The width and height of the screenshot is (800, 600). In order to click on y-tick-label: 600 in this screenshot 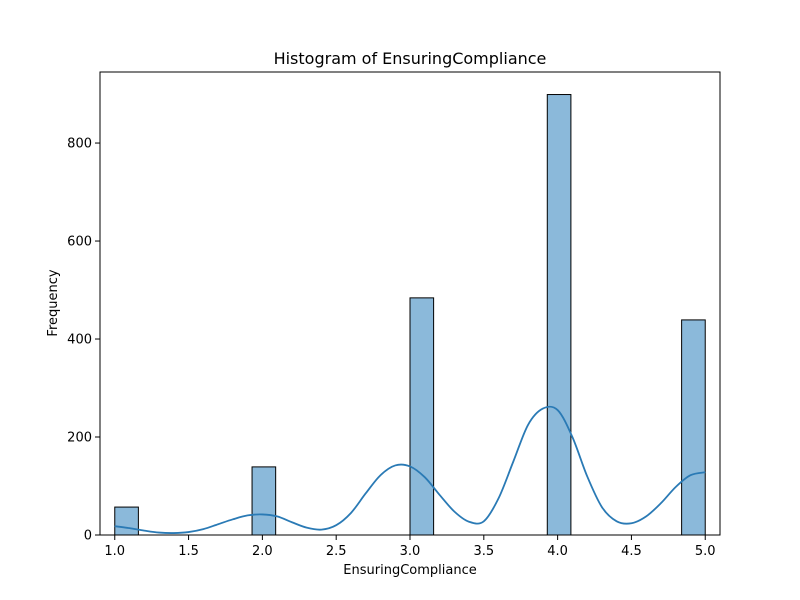, I will do `click(79, 242)`.